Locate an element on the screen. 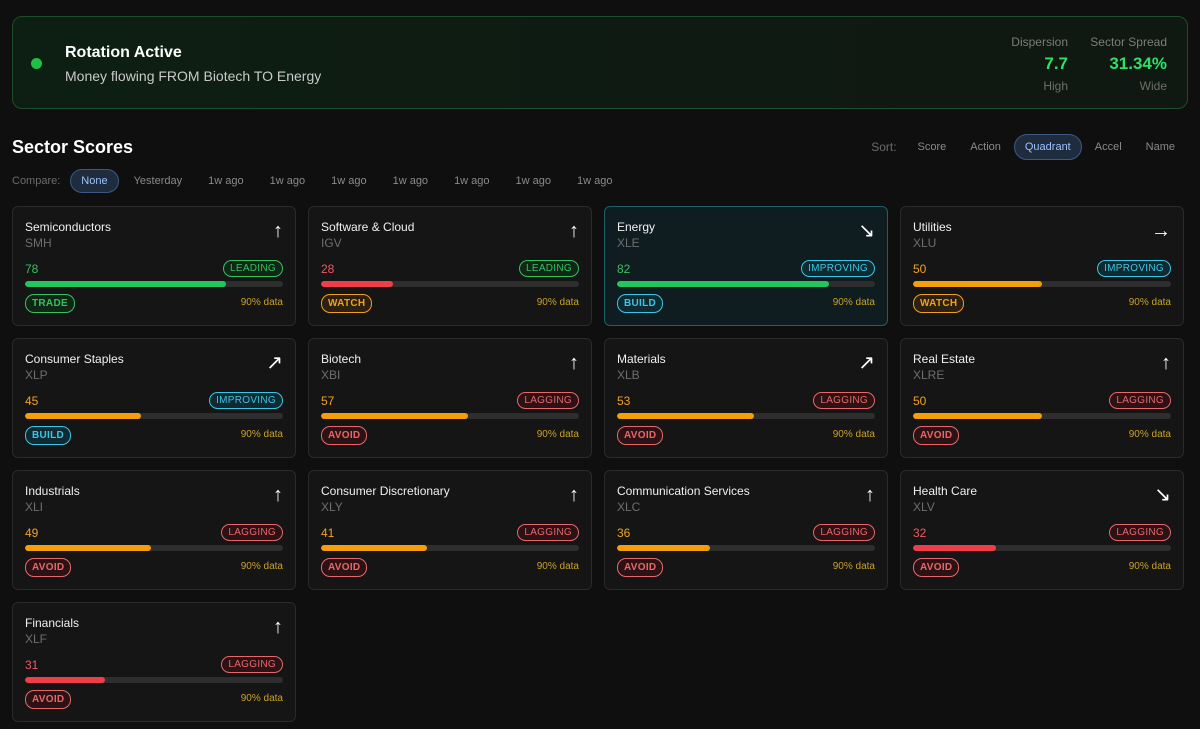 Image resolution: width=1200 pixels, height=729 pixels. sector-score: 57 is located at coordinates (328, 401).